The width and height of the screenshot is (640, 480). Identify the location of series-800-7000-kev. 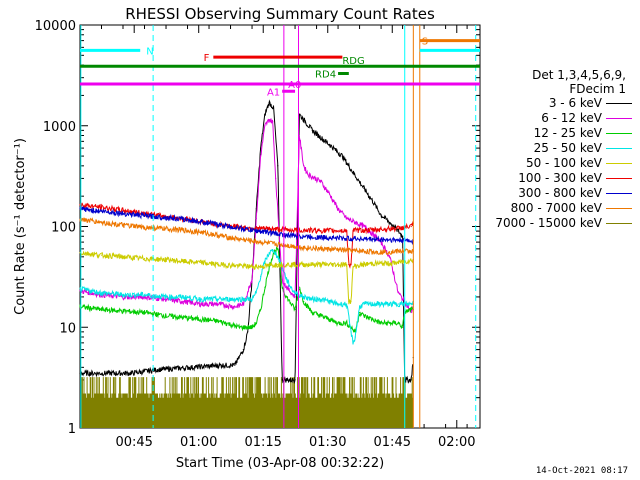
(246, 236).